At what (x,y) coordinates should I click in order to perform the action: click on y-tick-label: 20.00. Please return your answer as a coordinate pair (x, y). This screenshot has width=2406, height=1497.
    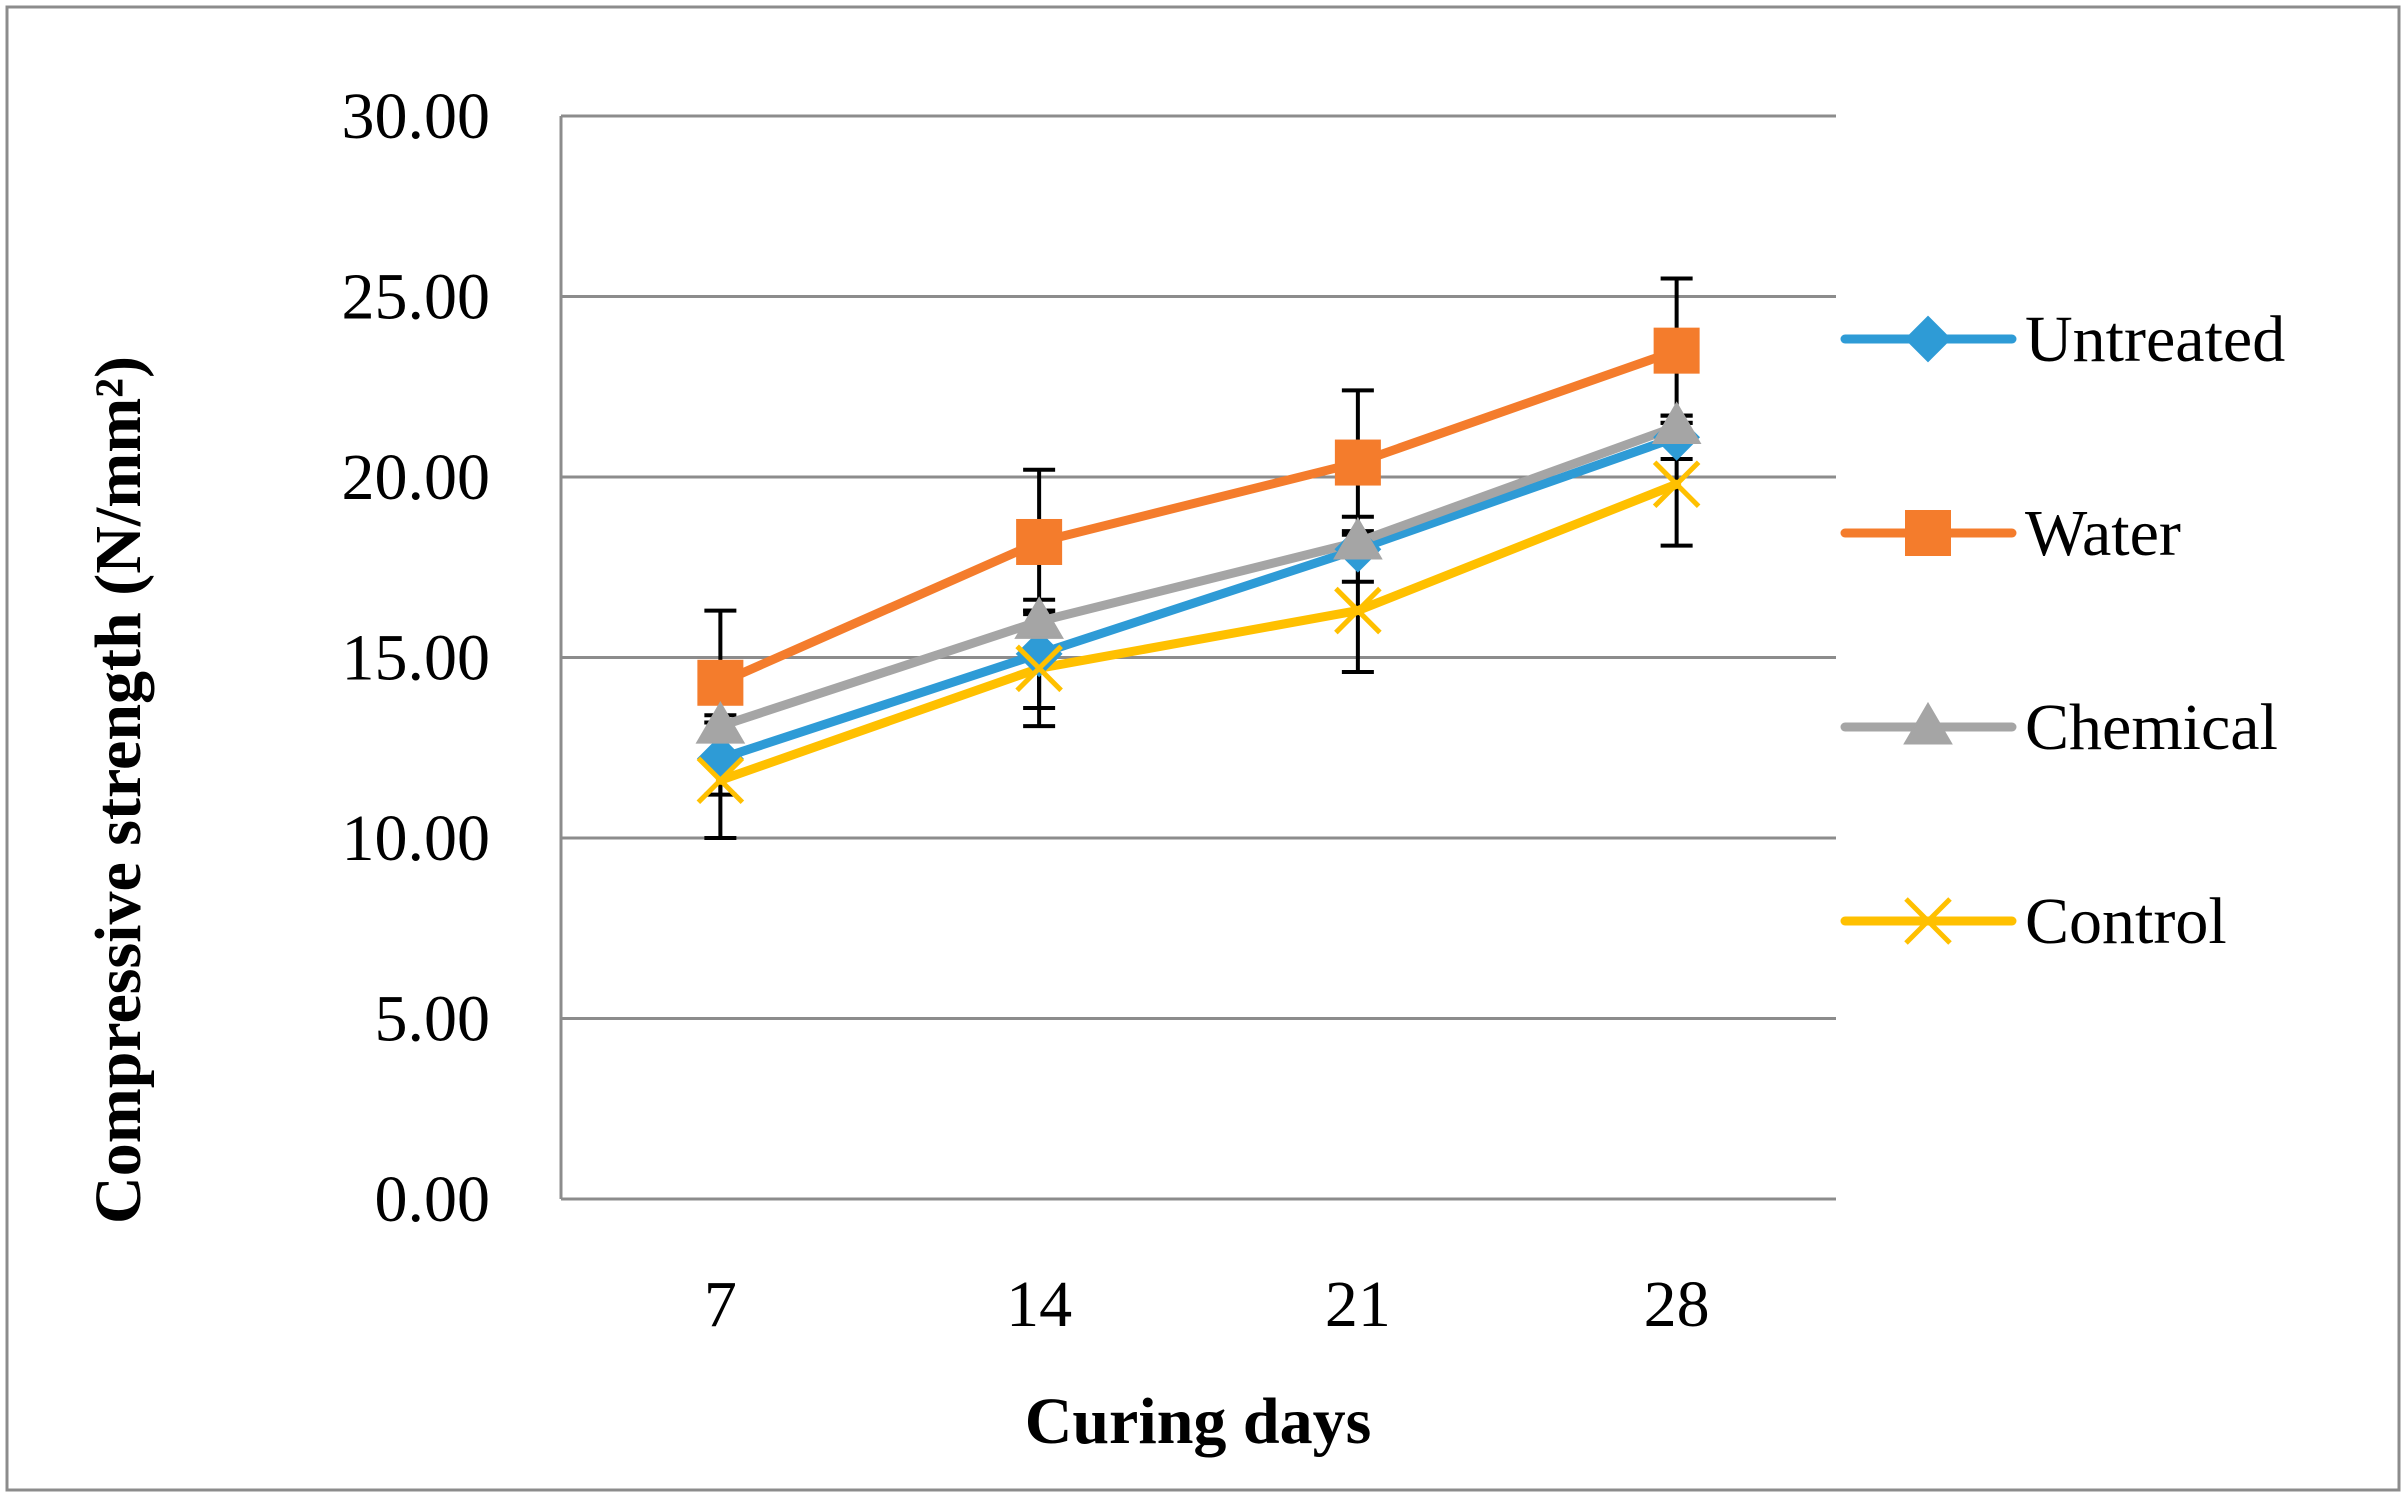
    Looking at the image, I should click on (416, 477).